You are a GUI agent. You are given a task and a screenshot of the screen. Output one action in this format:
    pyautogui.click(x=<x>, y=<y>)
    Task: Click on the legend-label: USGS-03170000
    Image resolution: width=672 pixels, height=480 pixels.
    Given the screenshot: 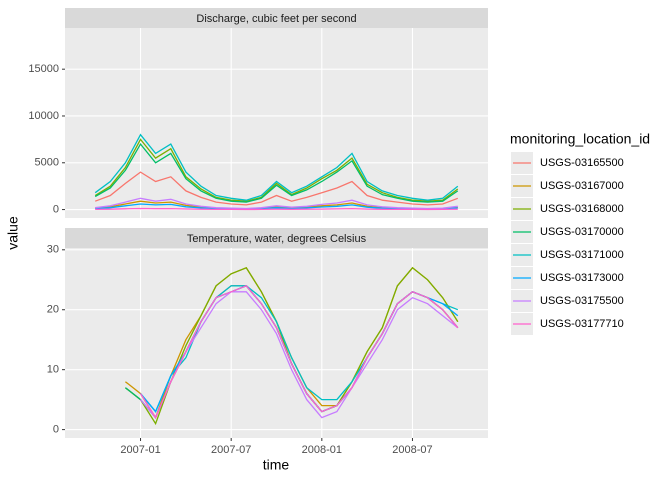 What is the action you would take?
    pyautogui.click(x=582, y=232)
    